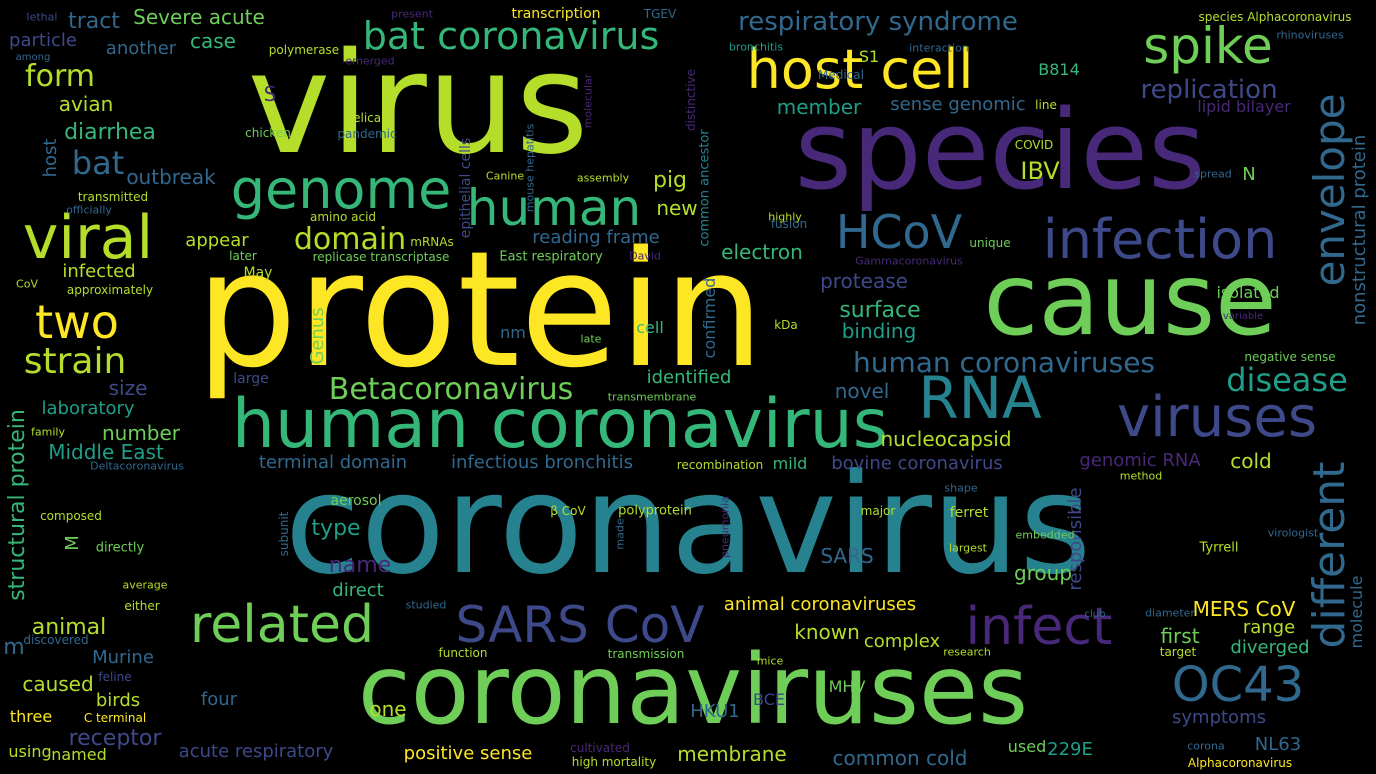 This screenshot has width=1376, height=774. I want to click on word-group: group, so click(1043, 573).